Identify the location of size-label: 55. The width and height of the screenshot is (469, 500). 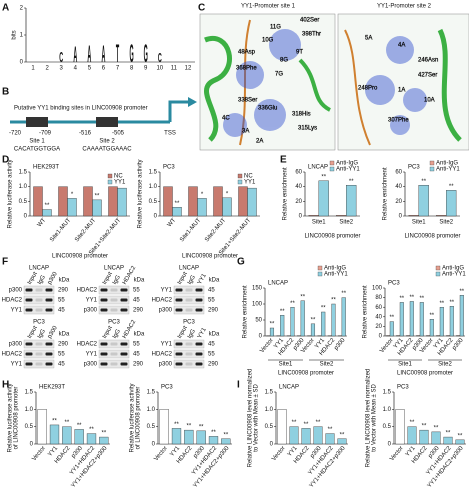
(136, 345).